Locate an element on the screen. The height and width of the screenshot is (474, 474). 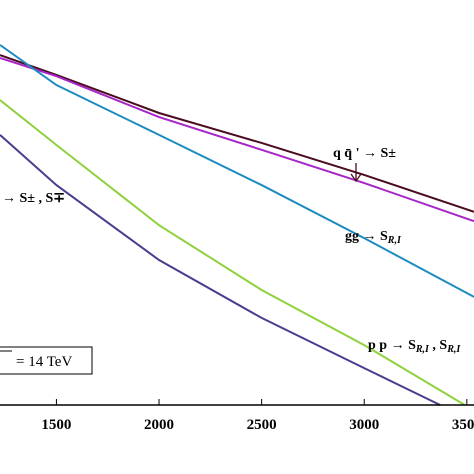
arrow is located at coordinates (356, 173).